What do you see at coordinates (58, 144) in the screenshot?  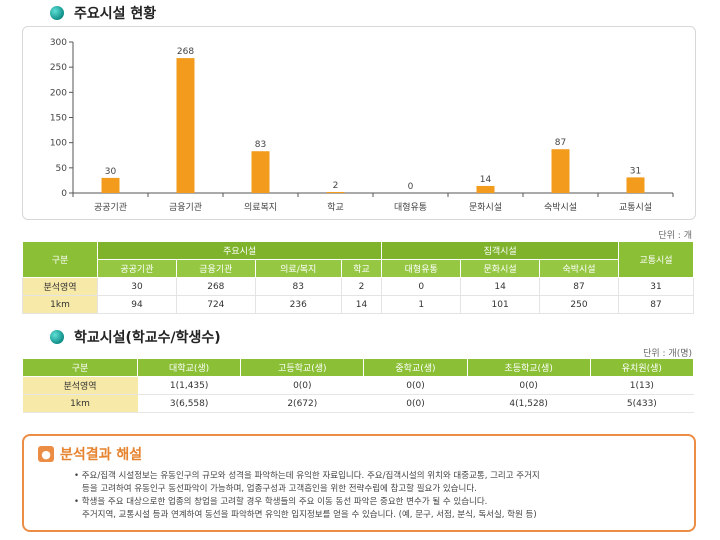 I see `y-tick-label: 100` at bounding box center [58, 144].